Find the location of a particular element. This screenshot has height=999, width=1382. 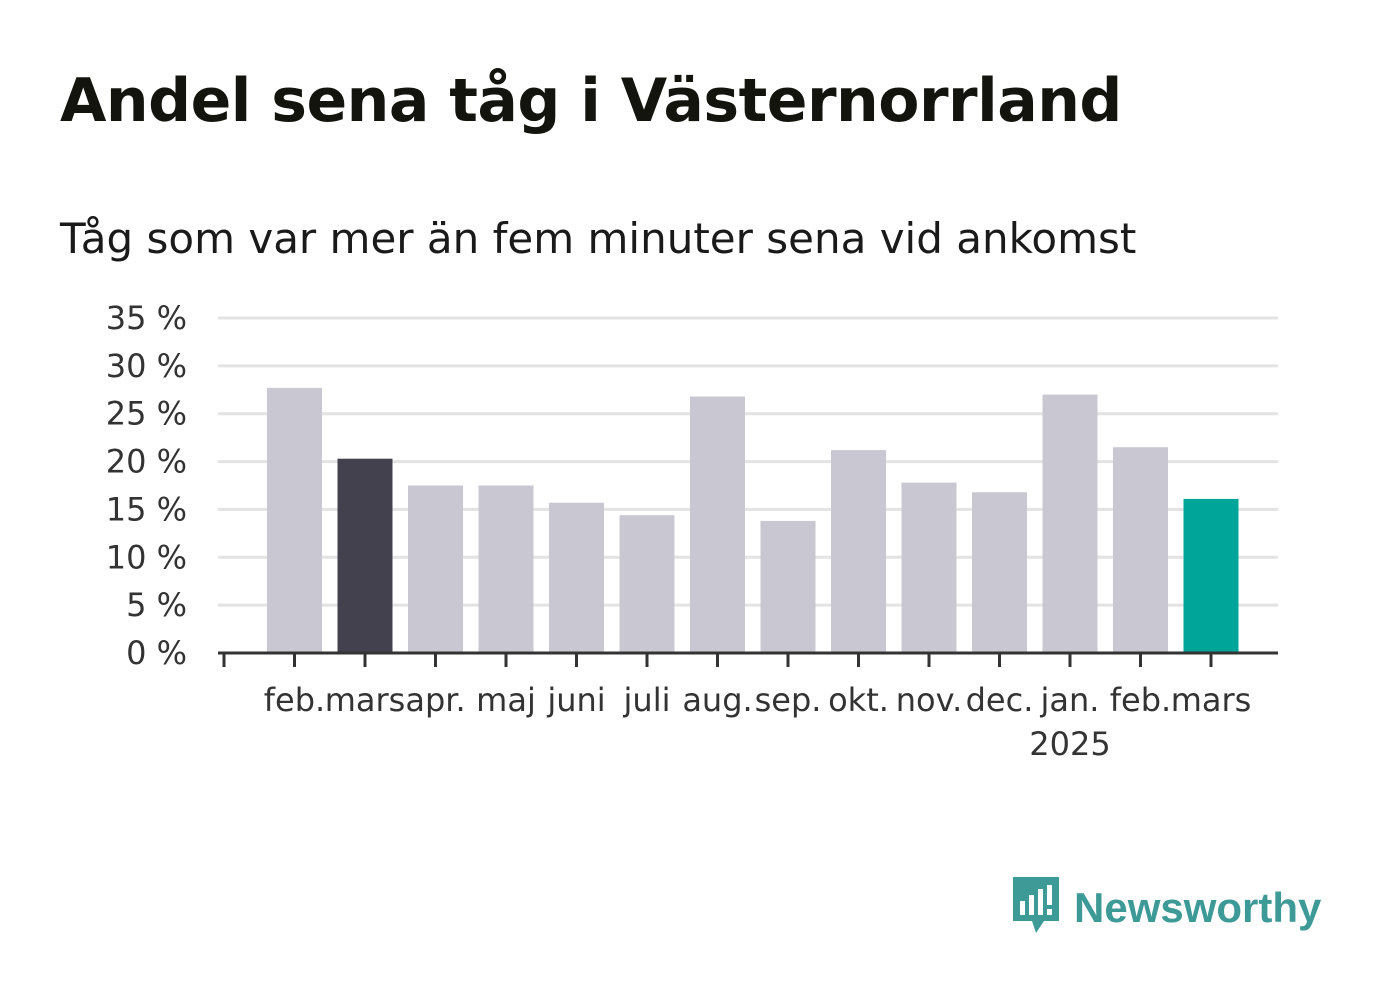

y-axis-tick-labels: 0 % 5 % 10 % 15 % 20 % 25 % 30 % 35 % is located at coordinates (146, 485).